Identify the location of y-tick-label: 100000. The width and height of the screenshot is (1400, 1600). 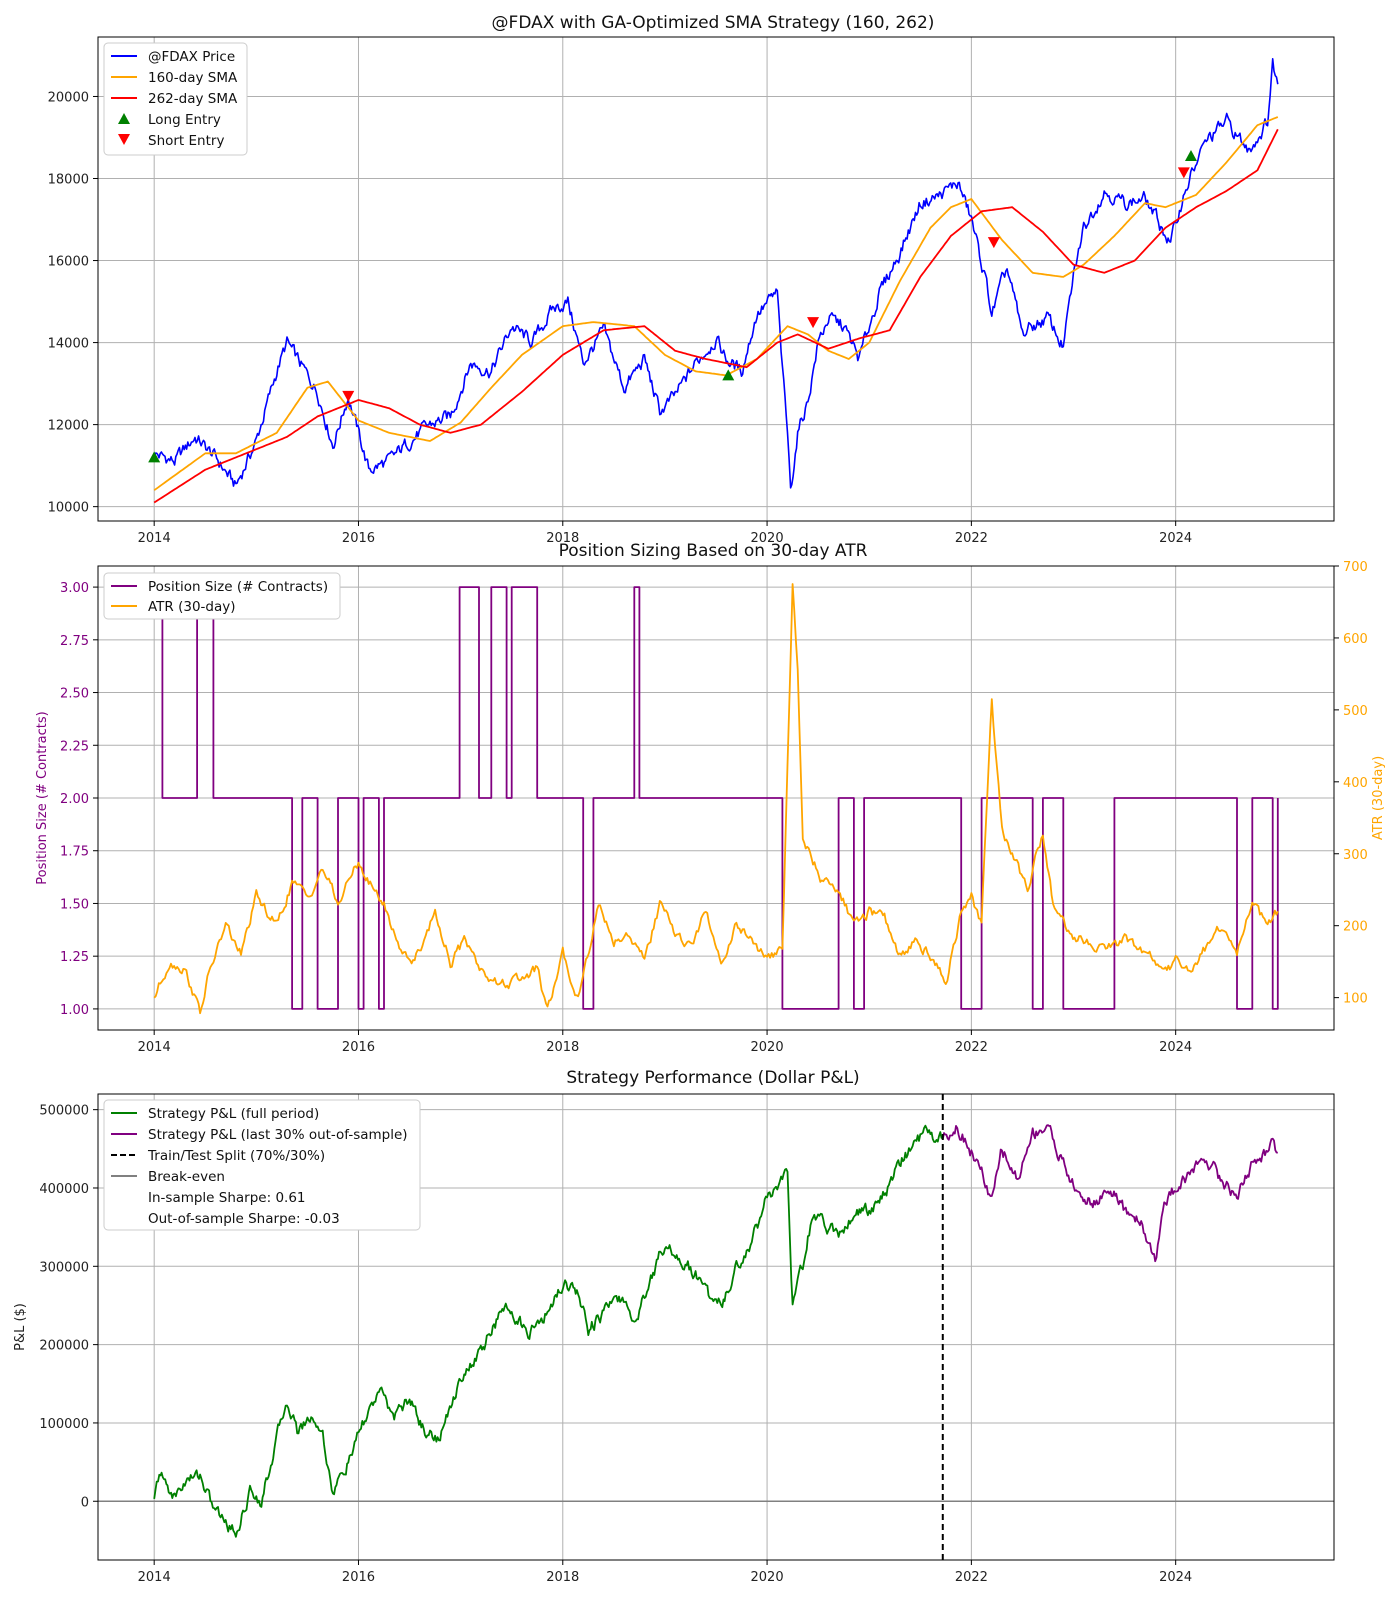
(64, 1424).